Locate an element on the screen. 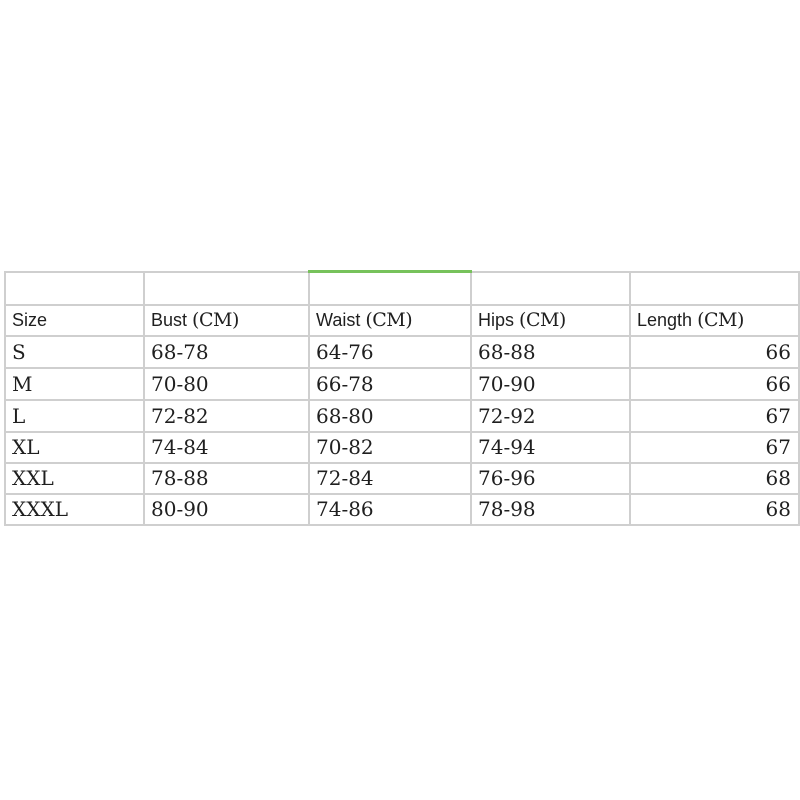 The width and height of the screenshot is (800, 800). table-row-s: S 68-78 64-76 68-88 66 is located at coordinates (402, 351).